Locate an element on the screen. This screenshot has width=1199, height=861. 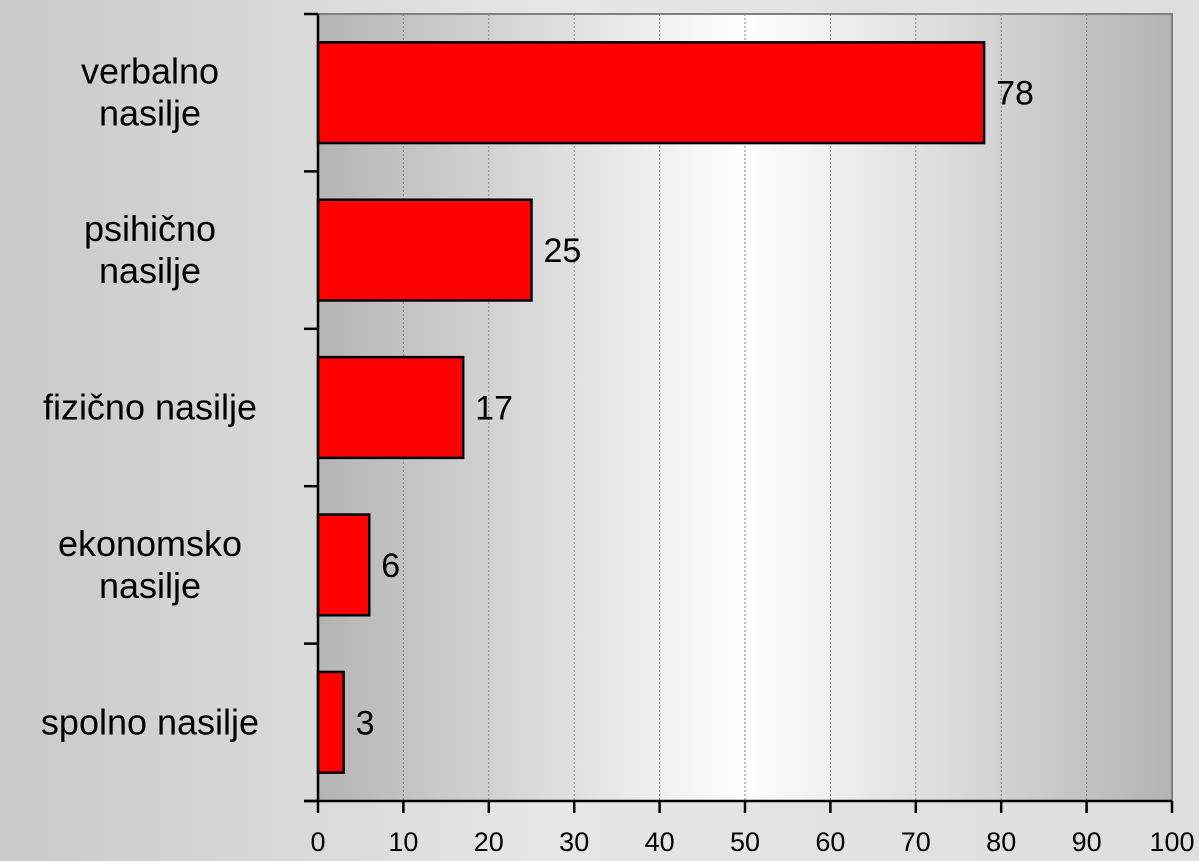
x-tick-label-0: 0 is located at coordinates (317, 842).